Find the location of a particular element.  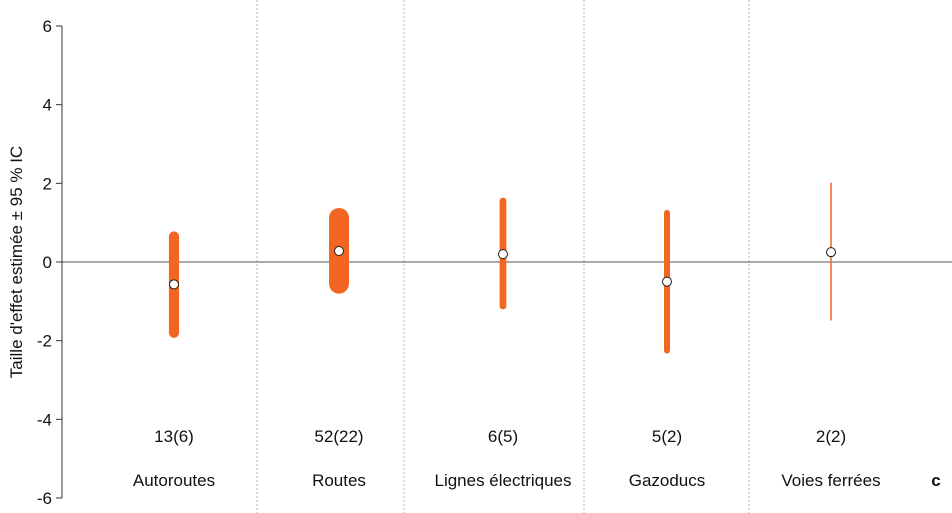

category-label: Routes is located at coordinates (339, 480).